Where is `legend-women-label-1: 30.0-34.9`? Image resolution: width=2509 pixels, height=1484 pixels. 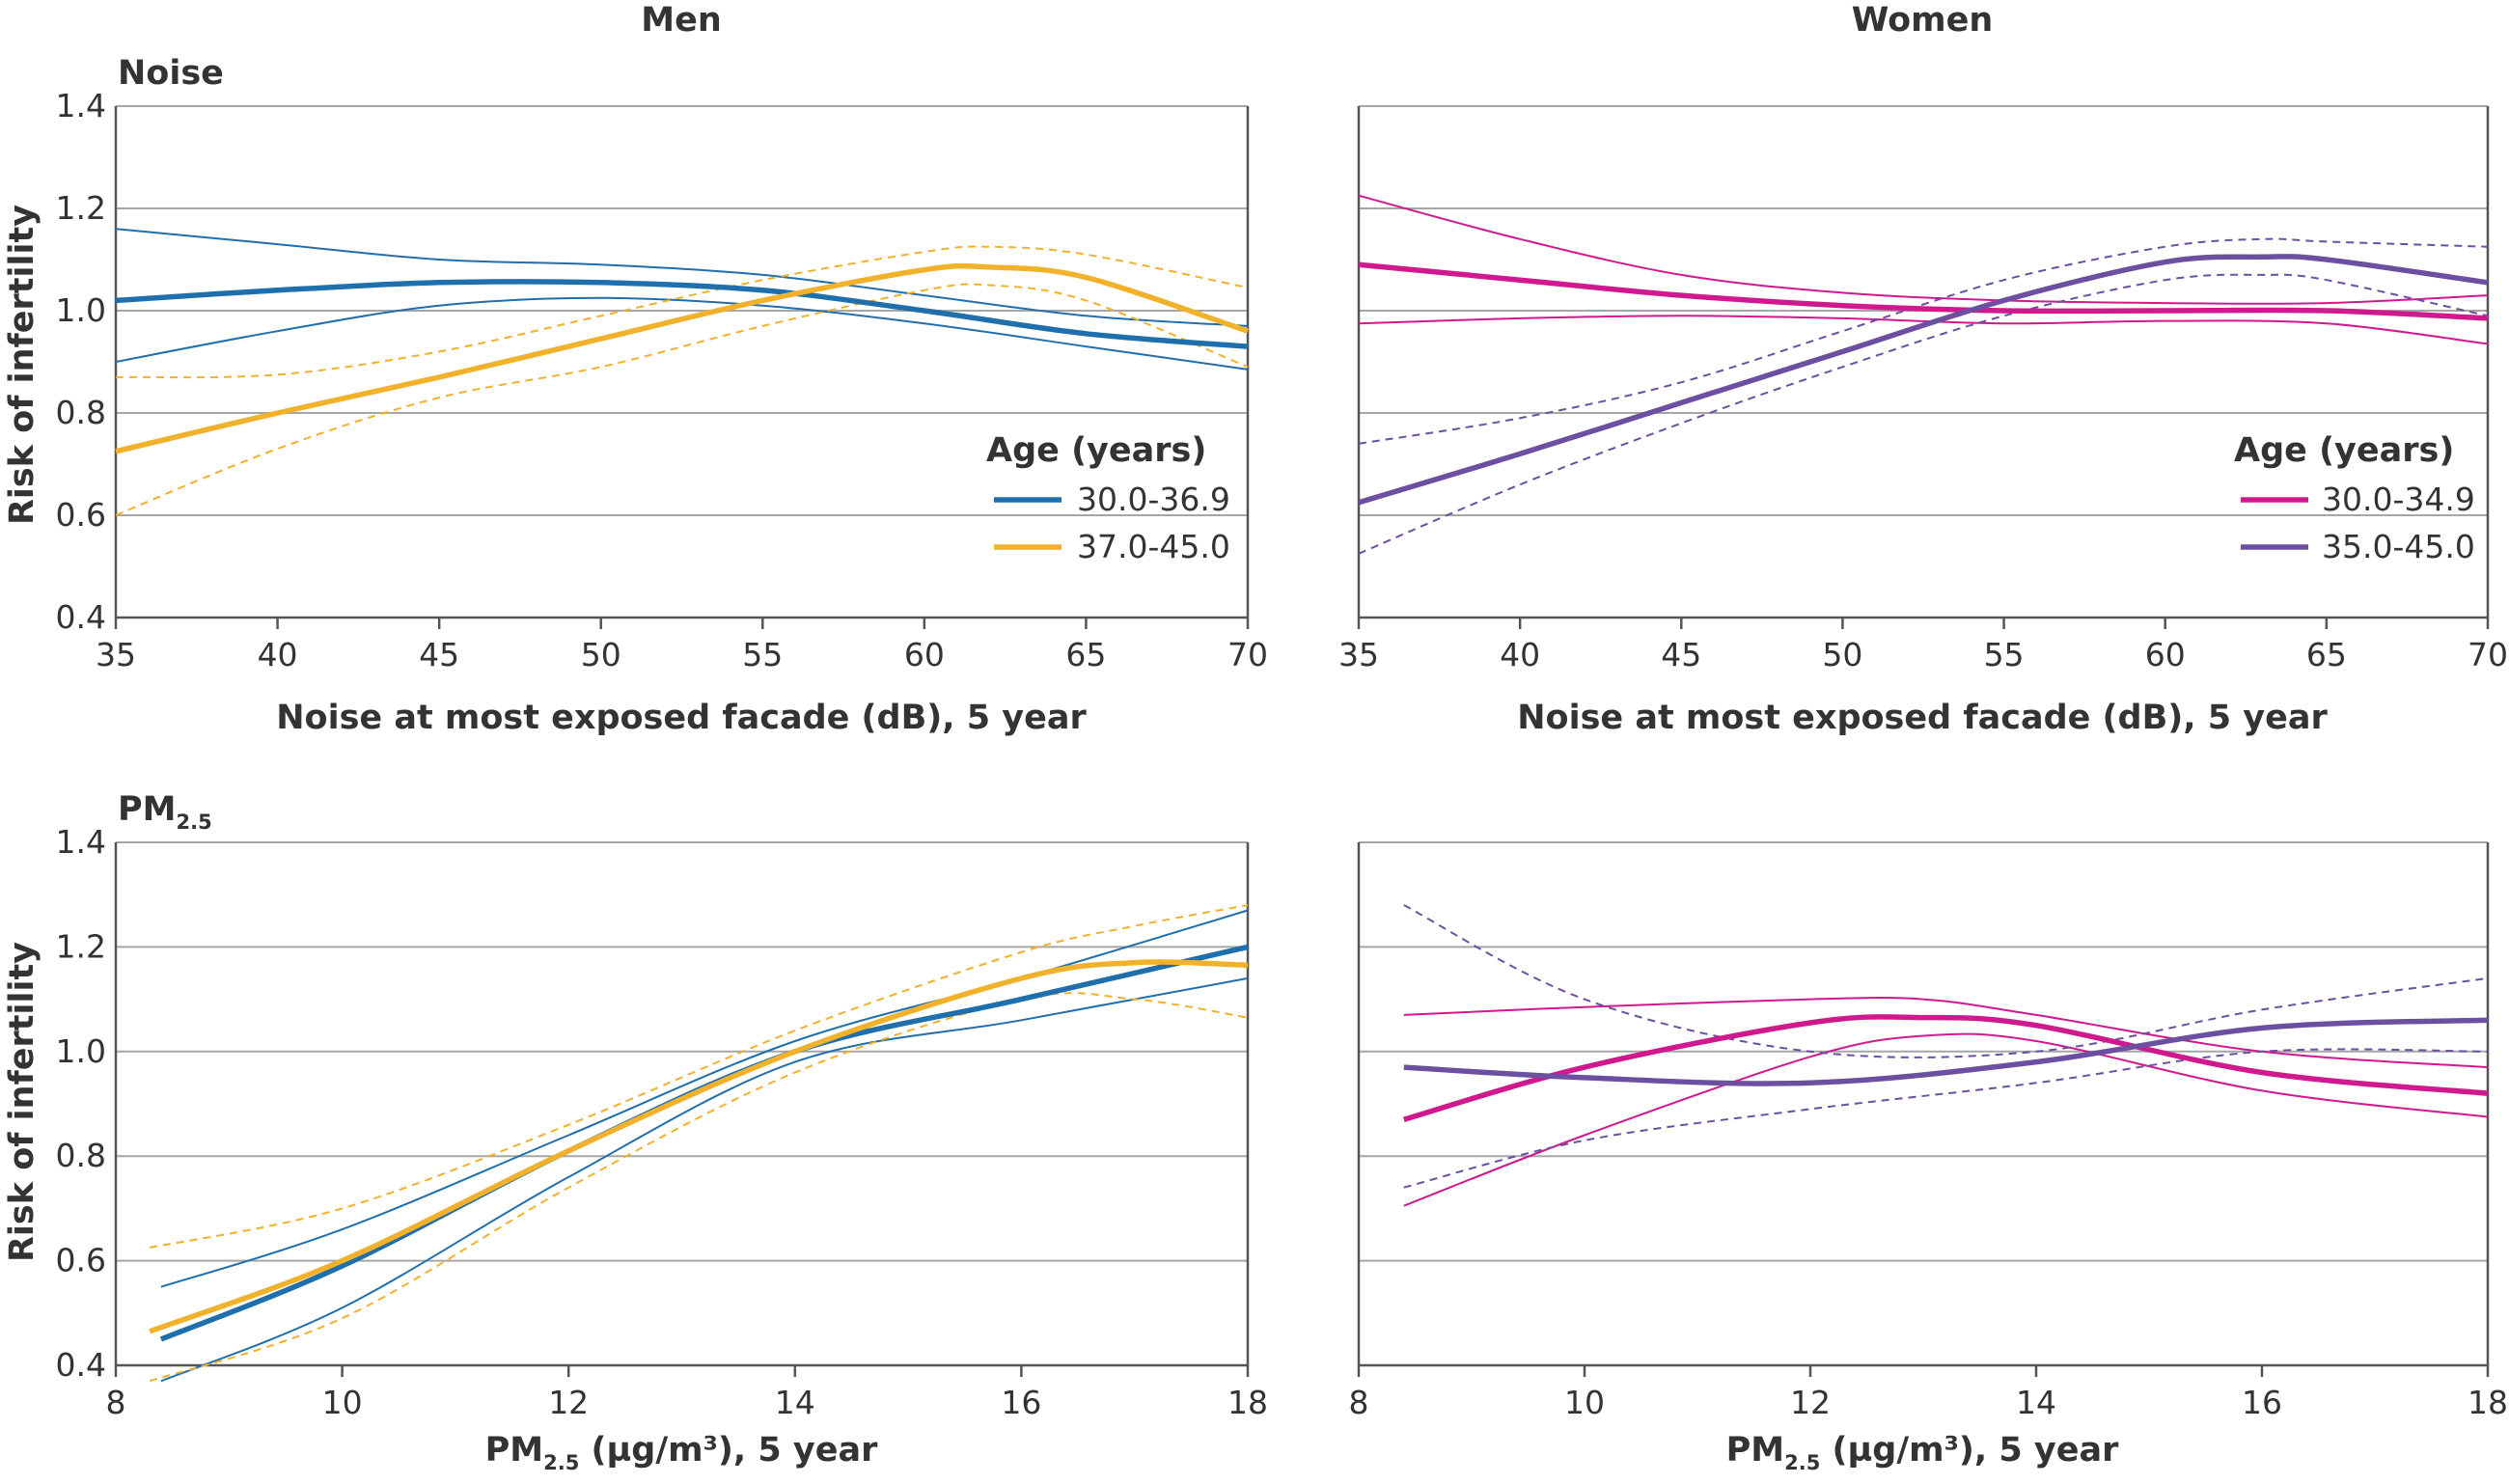
legend-women-label-1: 30.0-34.9 is located at coordinates (2398, 499).